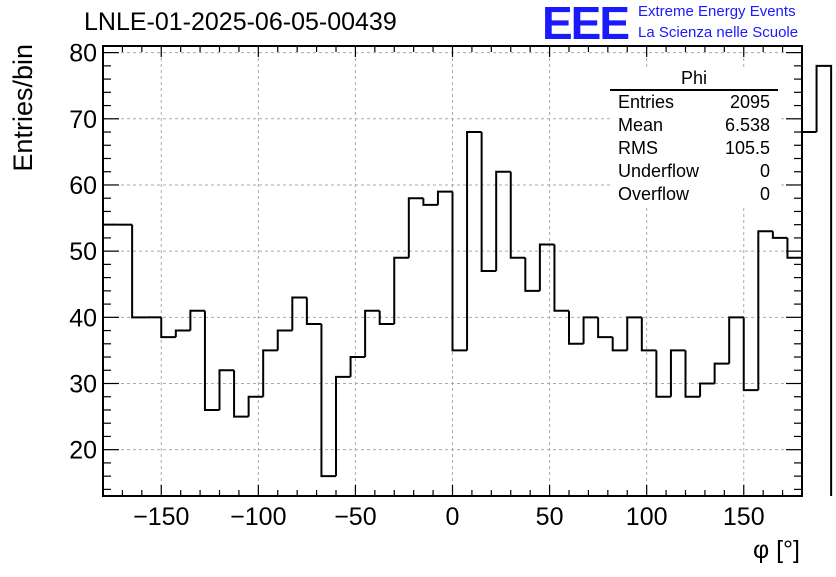  What do you see at coordinates (744, 517) in the screenshot?
I see `x-tick-label: 150` at bounding box center [744, 517].